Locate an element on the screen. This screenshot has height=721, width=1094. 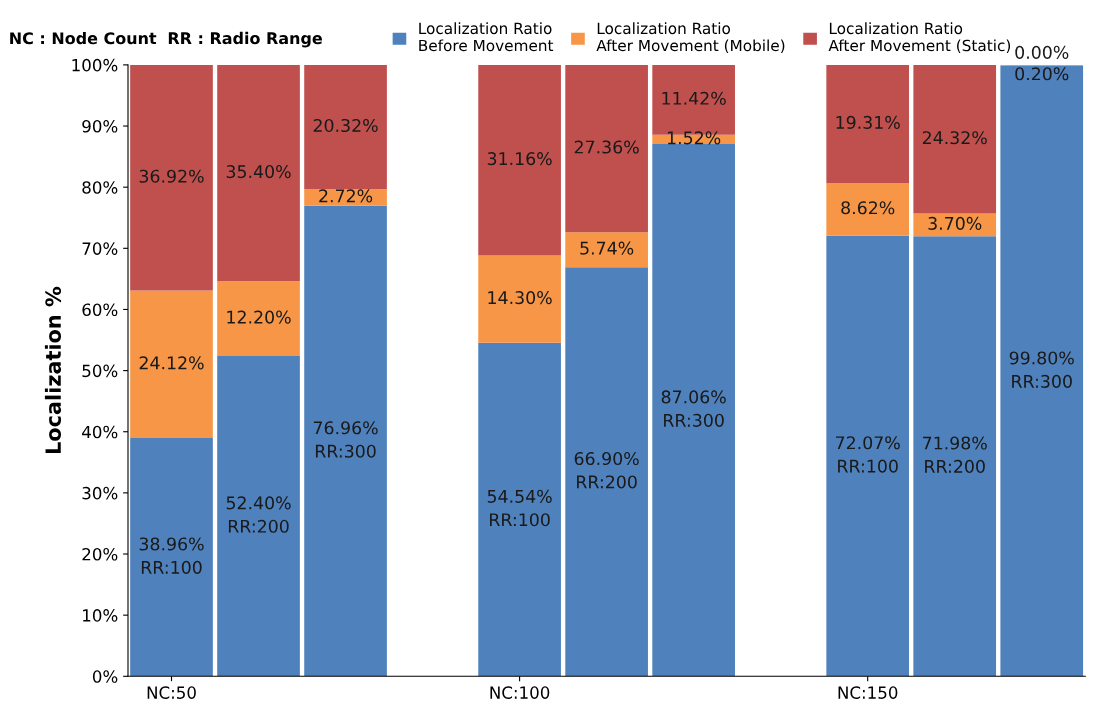
y-tick-label: 40% is located at coordinates (100, 432).